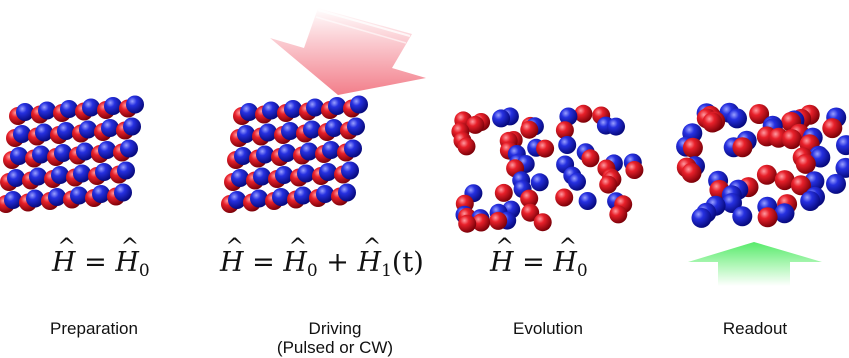 This screenshot has height=358, width=849. I want to click on stage-label-driving: Driving, so click(335, 328).